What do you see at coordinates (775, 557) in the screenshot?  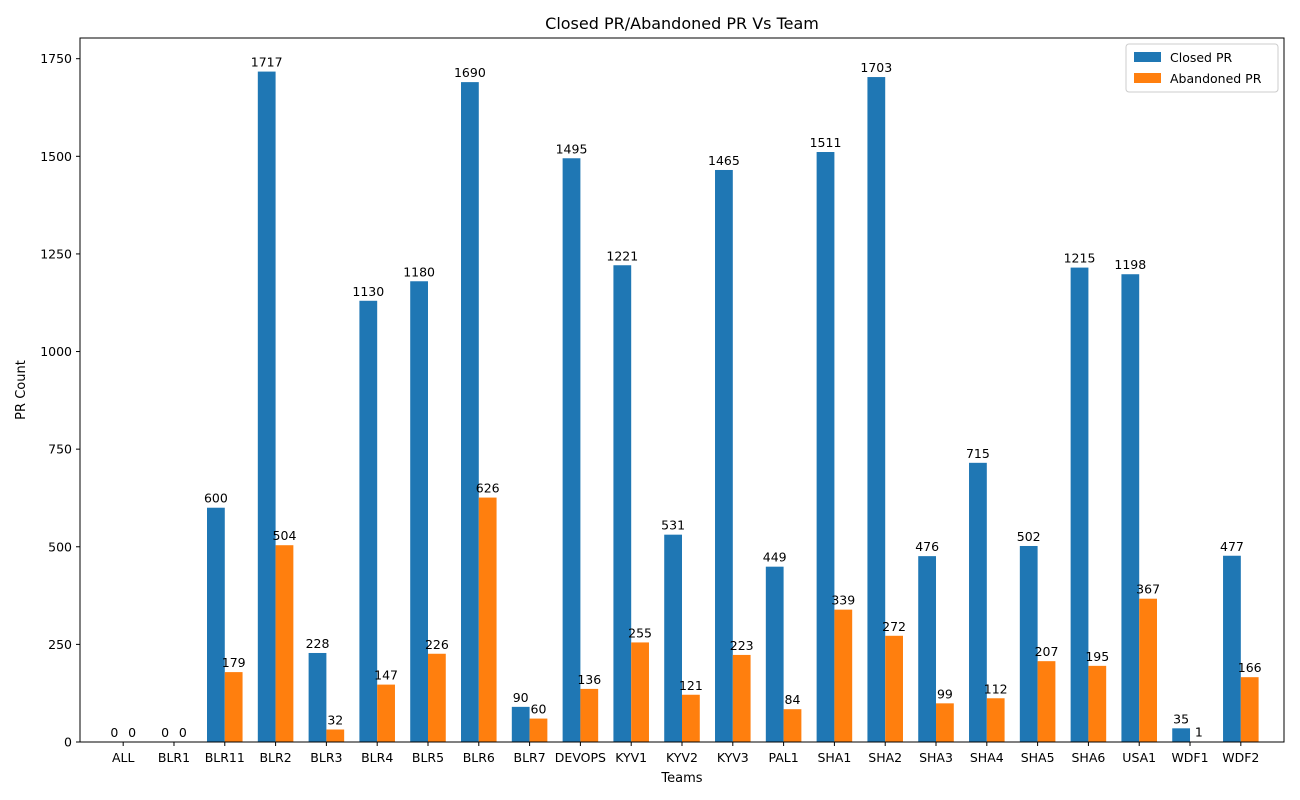 I see `data-label-closed-pr-pal1: 449` at bounding box center [775, 557].